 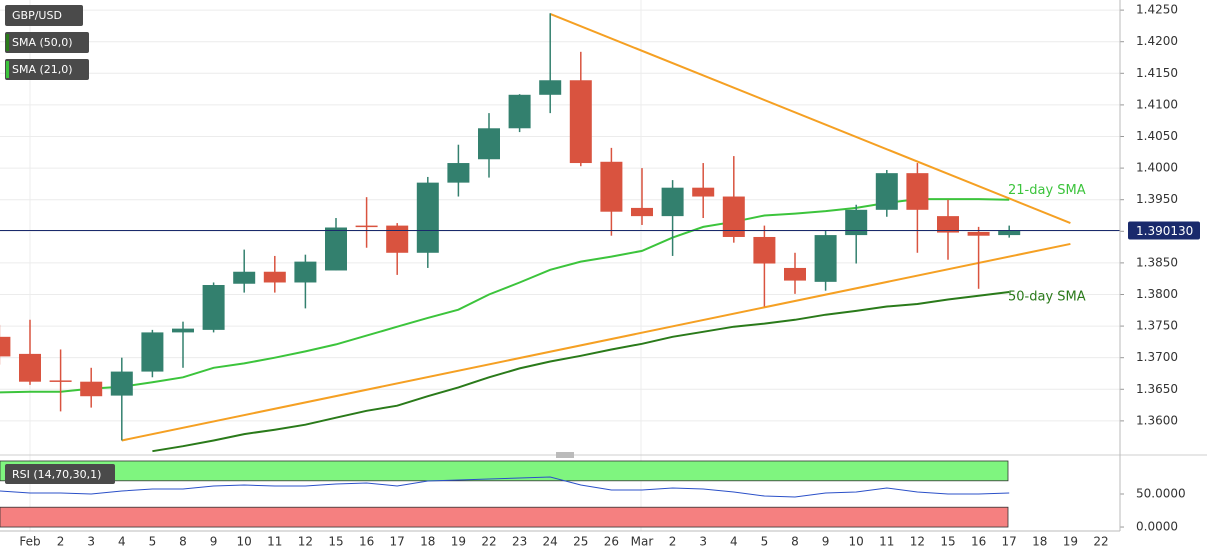 What do you see at coordinates (504, 471) in the screenshot?
I see `overbought-band` at bounding box center [504, 471].